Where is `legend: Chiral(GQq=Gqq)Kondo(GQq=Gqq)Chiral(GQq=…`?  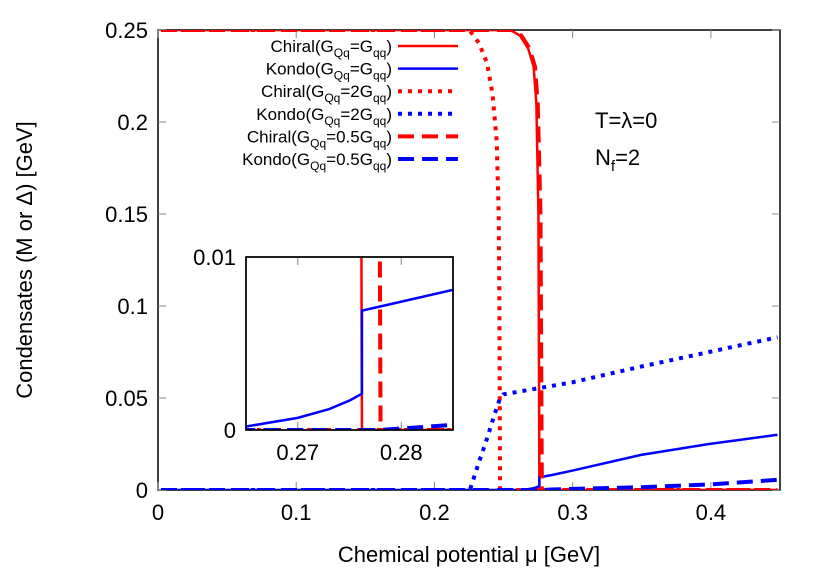
legend: Chiral(GQq=Gqq)Kondo(GQq=Gqq)Chiral(GQq=… is located at coordinates (350, 105).